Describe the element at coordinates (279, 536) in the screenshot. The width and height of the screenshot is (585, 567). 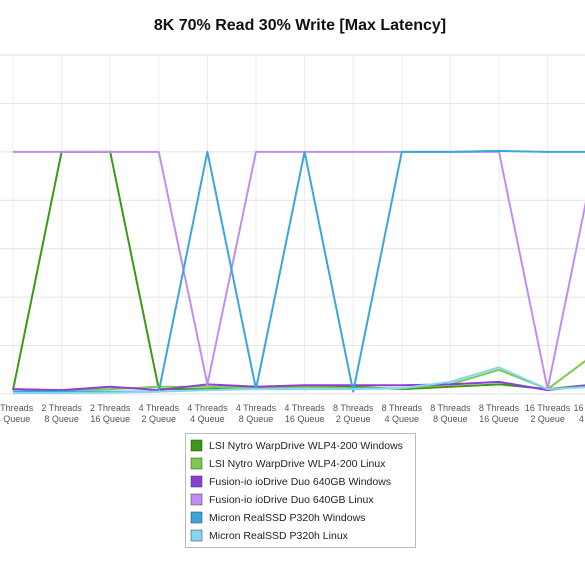
I see `legend-label: Micron RealSSD P320h Linux` at that location.